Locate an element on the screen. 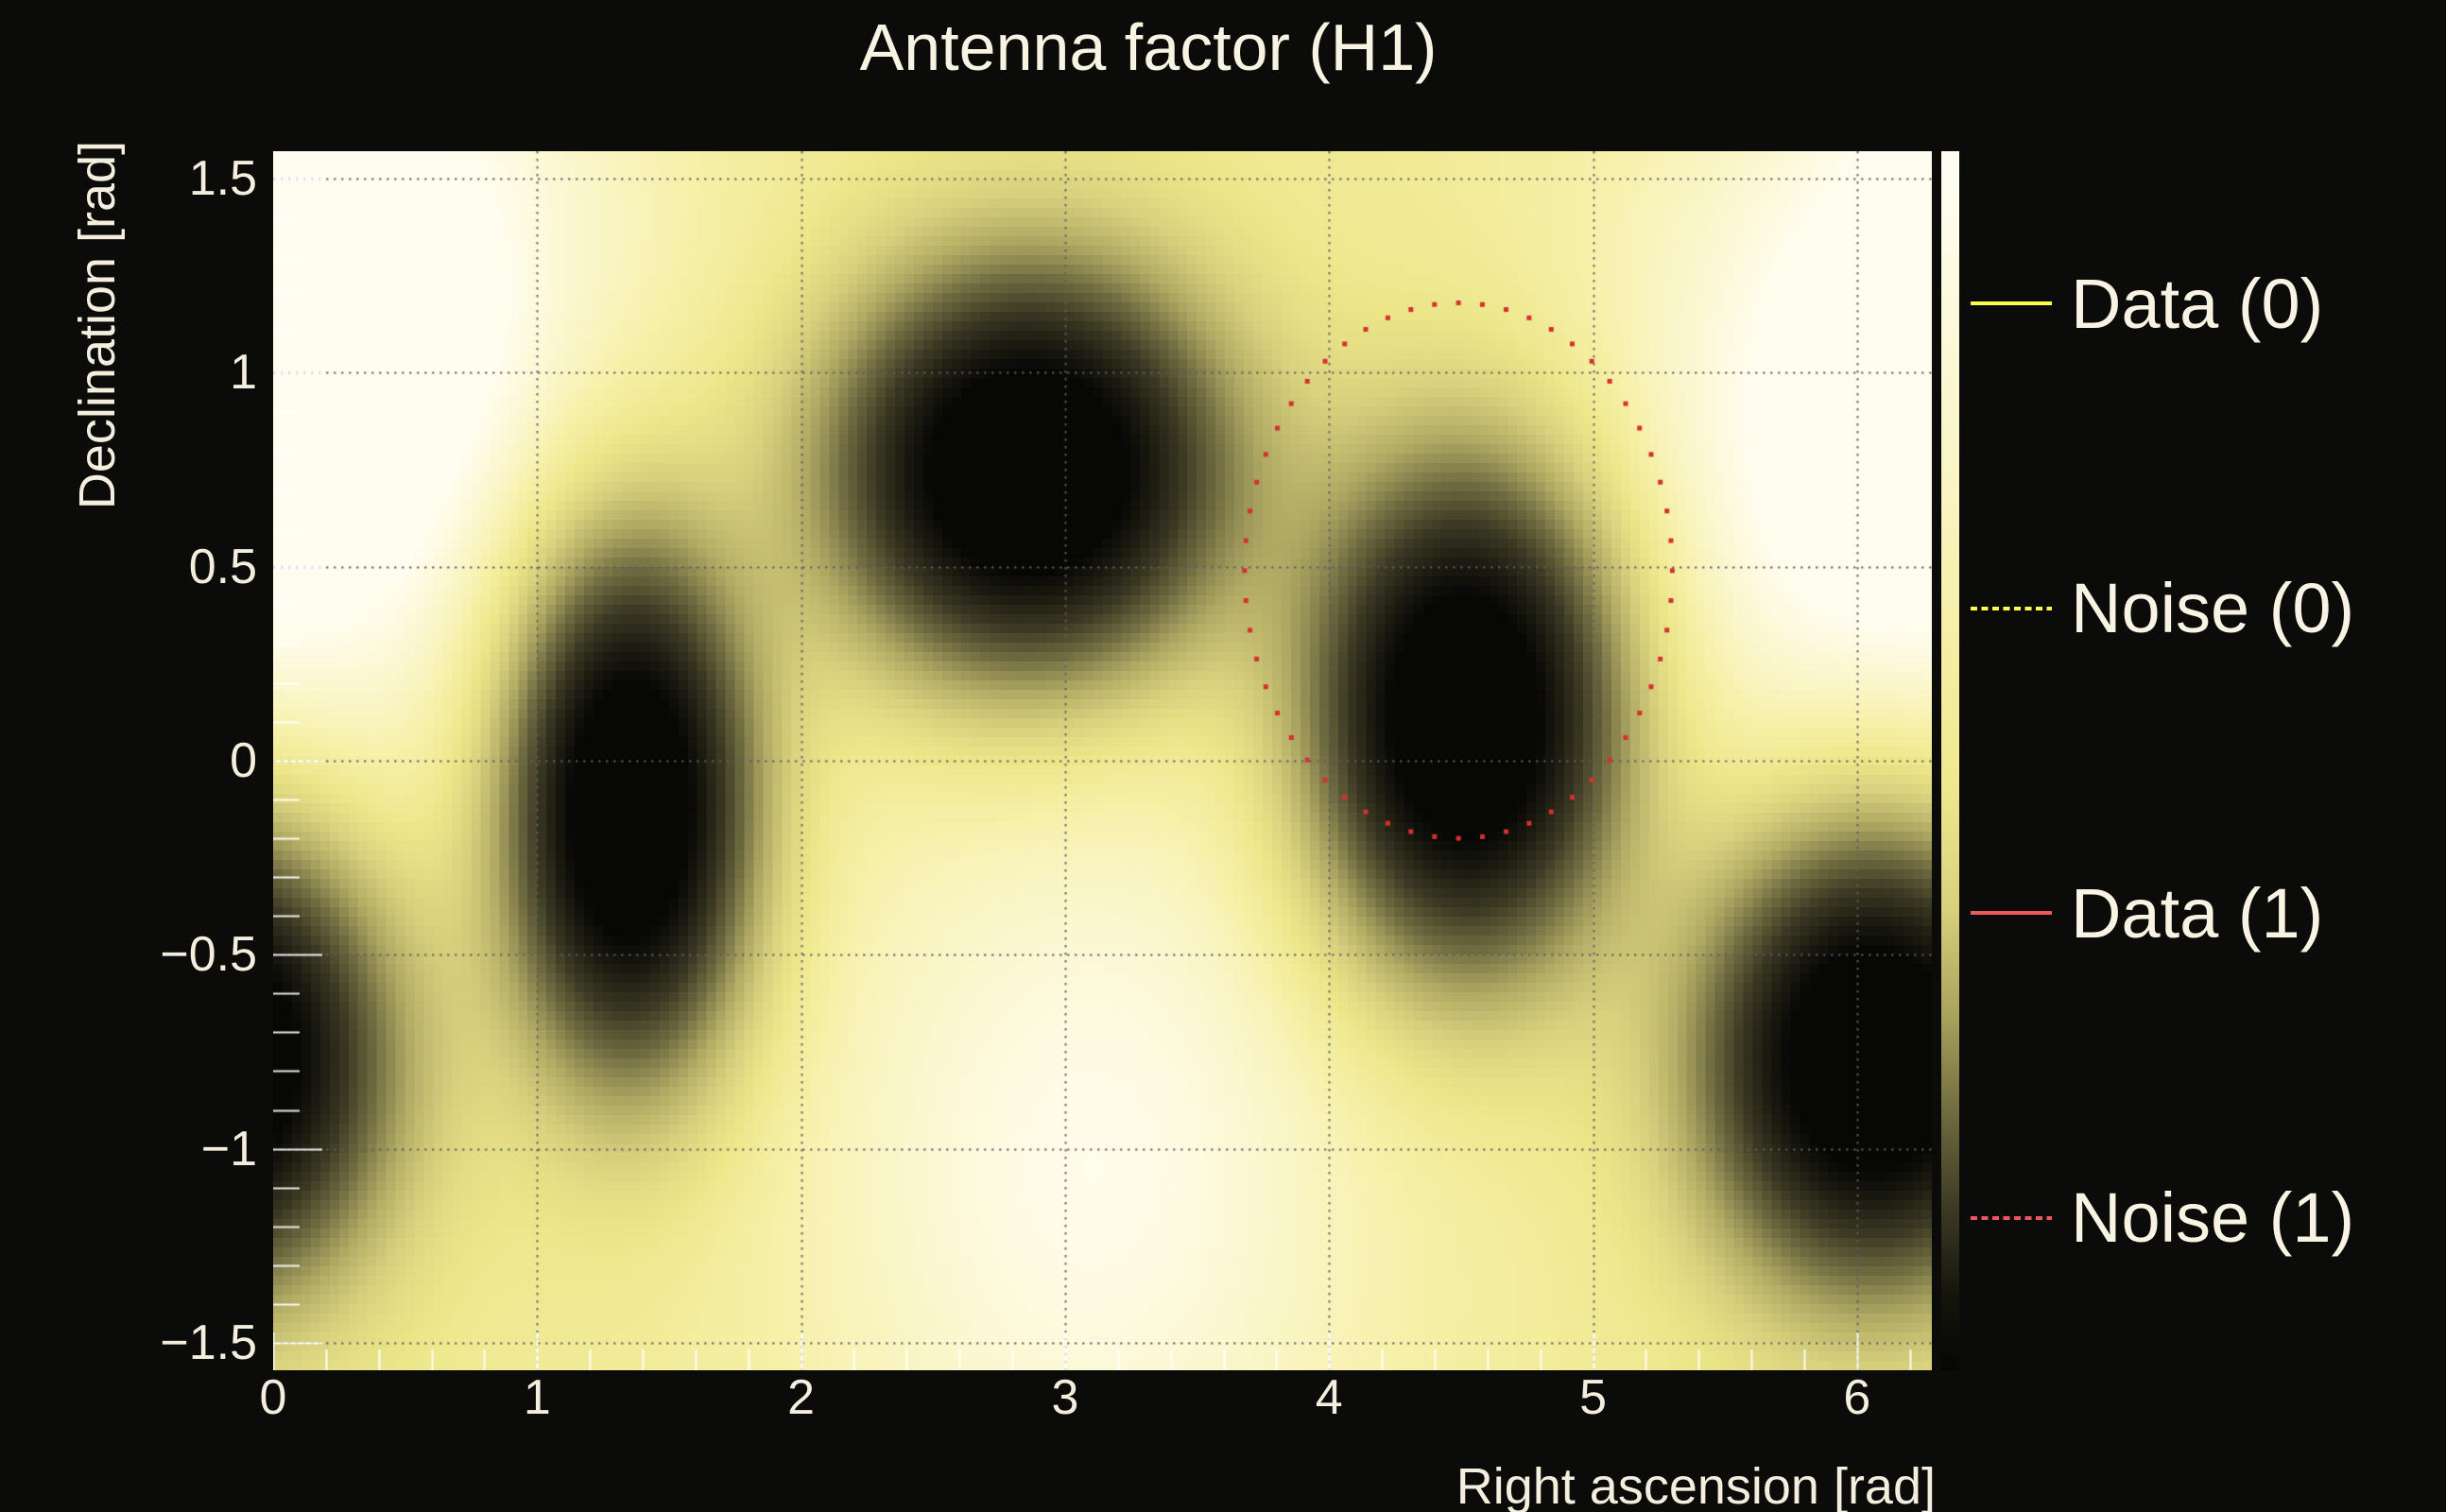 This screenshot has height=1512, width=2446. y-tick-label-1: 1 is located at coordinates (243, 373).